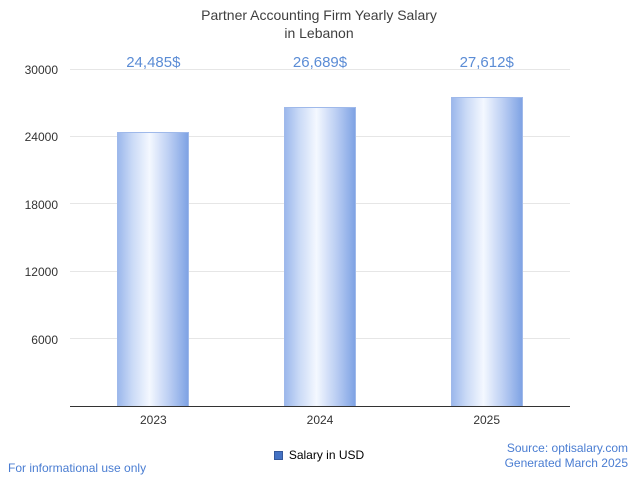 This screenshot has height=478, width=638. What do you see at coordinates (278, 455) in the screenshot?
I see `legend-swatch-icon` at bounding box center [278, 455].